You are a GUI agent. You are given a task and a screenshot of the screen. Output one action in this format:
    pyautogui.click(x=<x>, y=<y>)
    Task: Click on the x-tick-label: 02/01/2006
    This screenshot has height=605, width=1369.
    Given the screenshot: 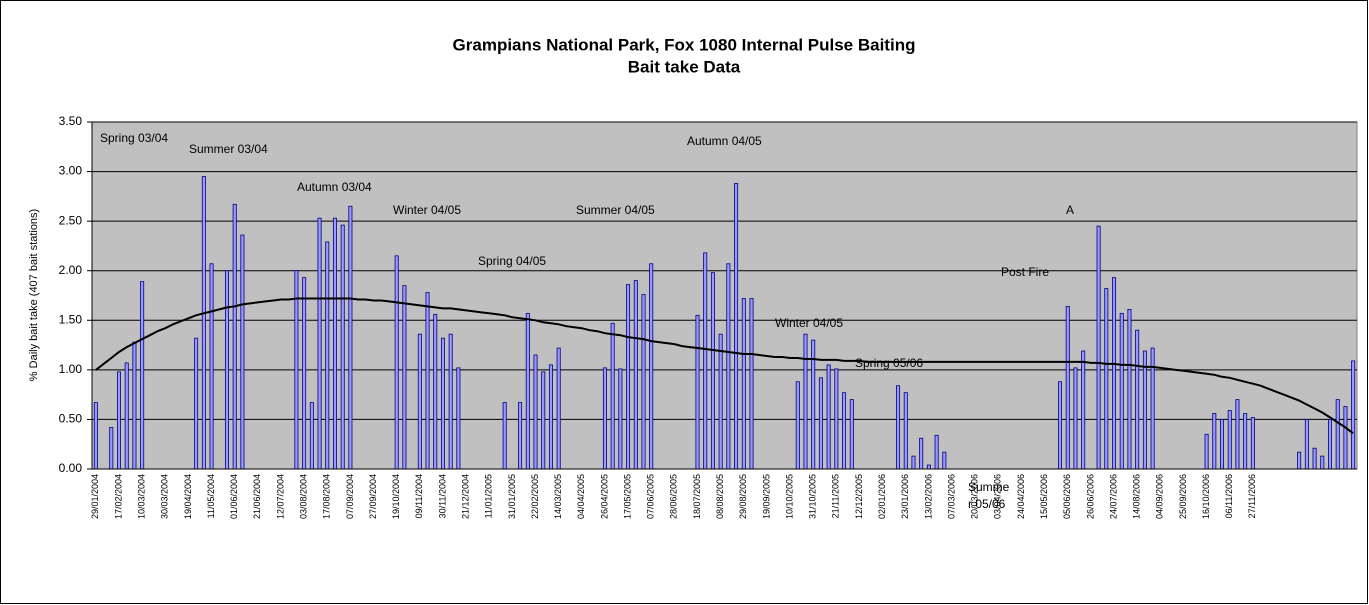 What is the action you would take?
    pyautogui.click(x=882, y=496)
    